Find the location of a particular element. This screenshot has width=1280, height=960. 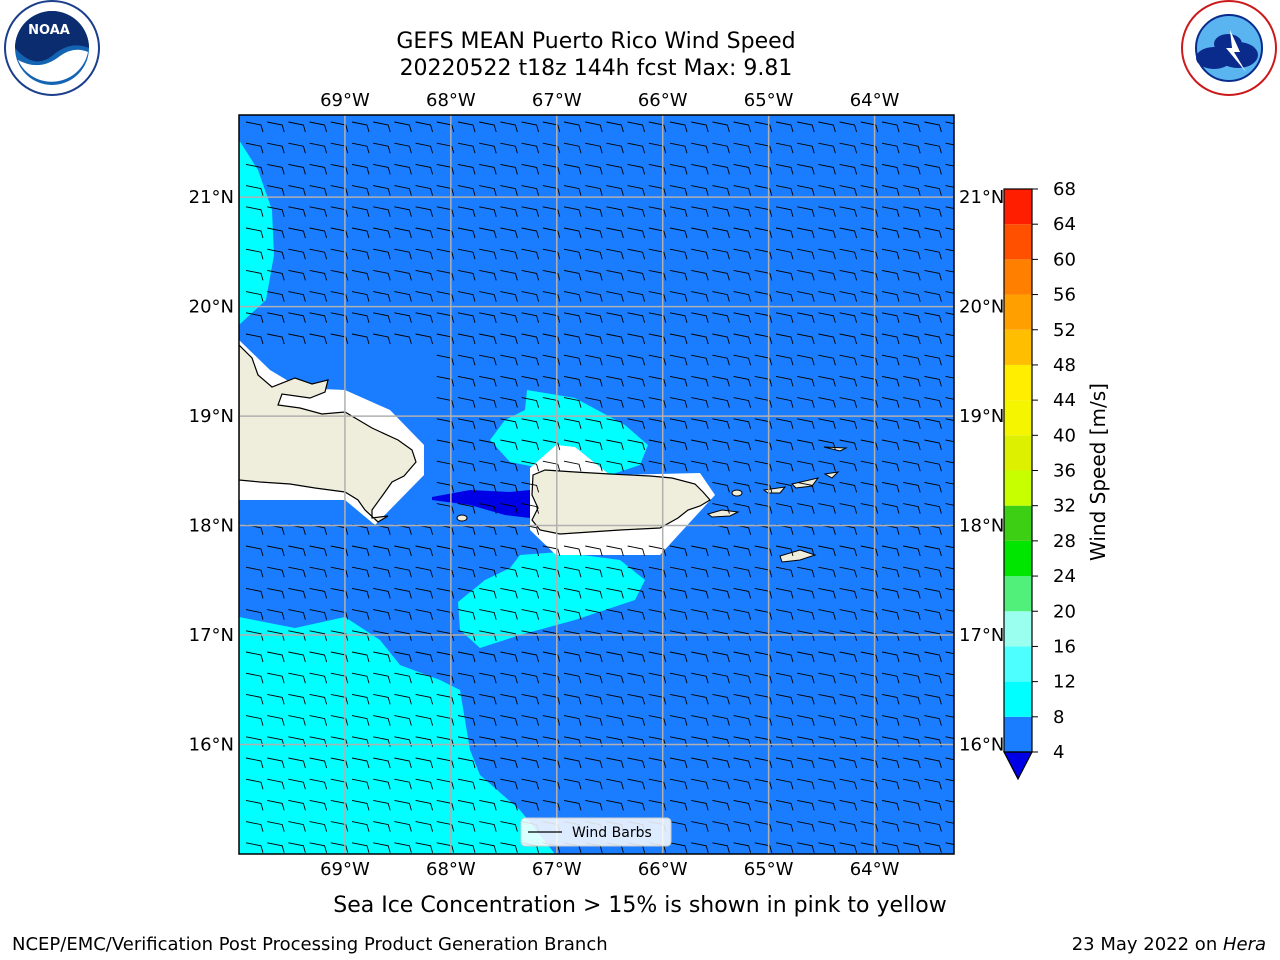

colorbar-tick-label: 68 is located at coordinates (1064, 189).